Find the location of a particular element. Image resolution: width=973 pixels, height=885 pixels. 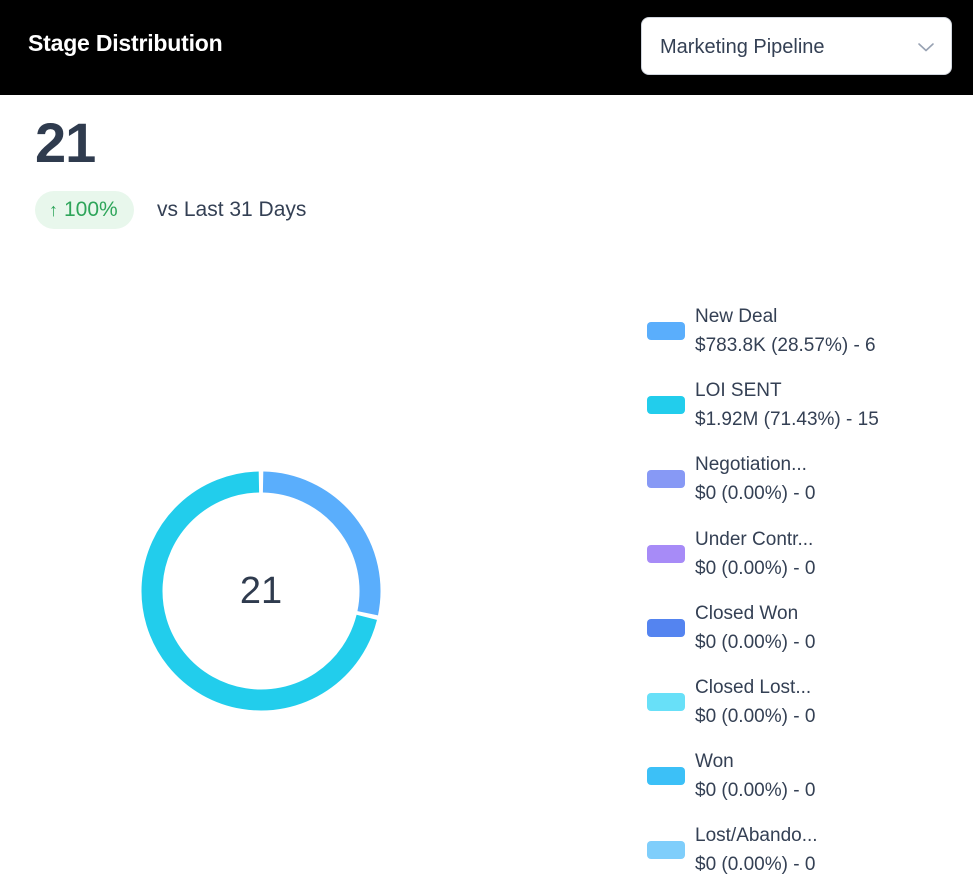

legend-value: $1.92M (71.43%) - 15 is located at coordinates (787, 420).